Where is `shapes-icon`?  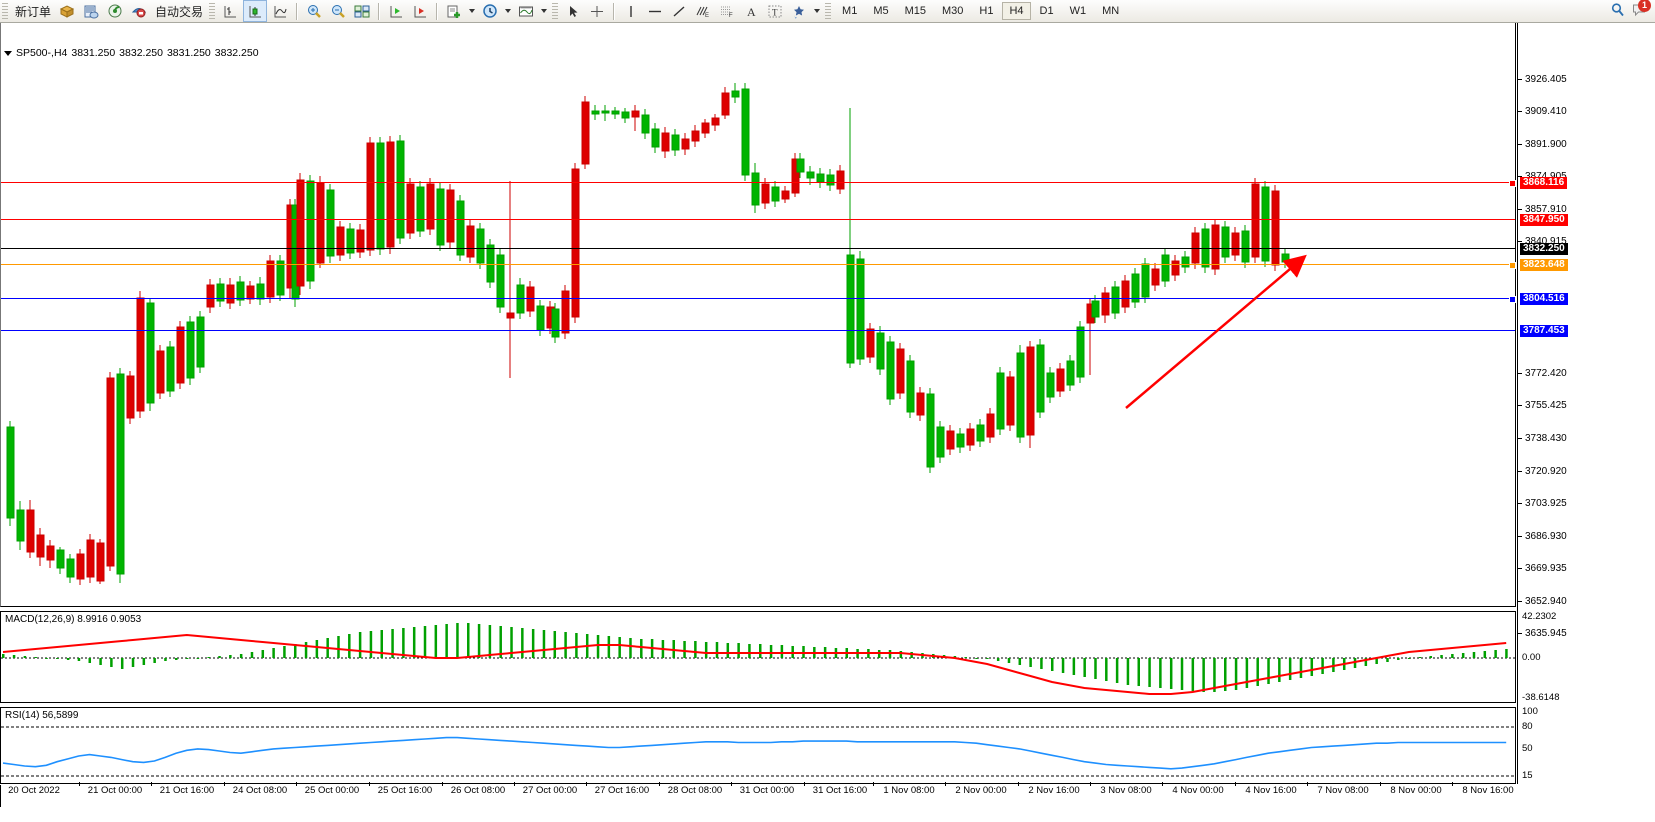 shapes-icon is located at coordinates (799, 11).